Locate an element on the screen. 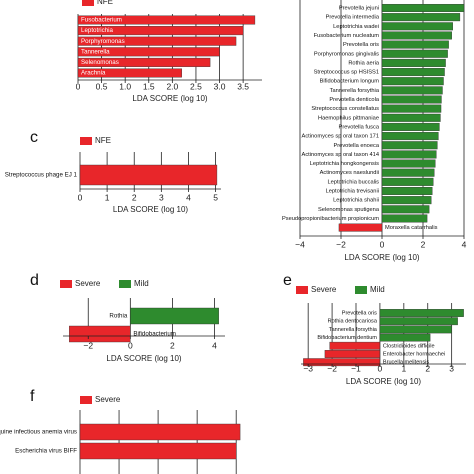 Image resolution: width=474 pixels, height=474 pixels. legend-entry: NFE is located at coordinates (105, 3).